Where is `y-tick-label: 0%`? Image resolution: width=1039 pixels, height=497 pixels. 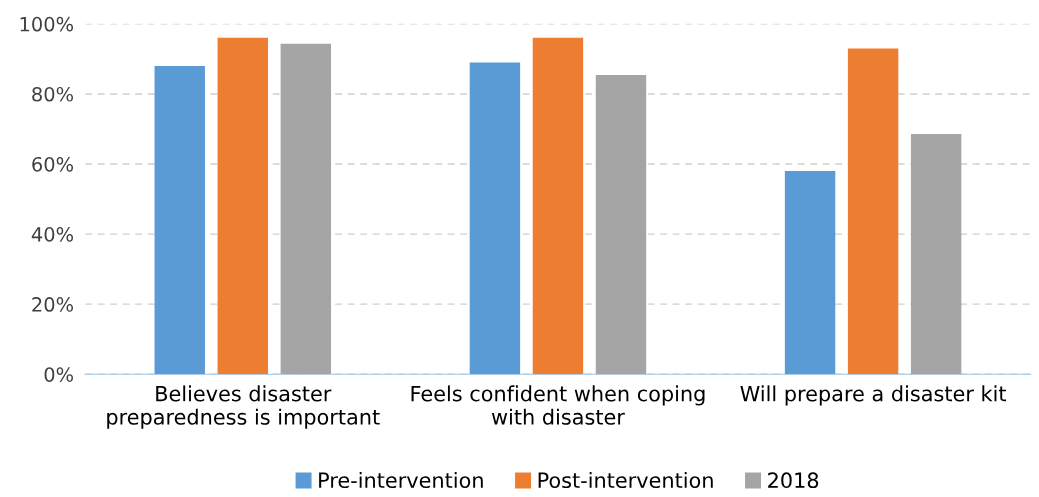 y-tick-label: 0% is located at coordinates (59, 374).